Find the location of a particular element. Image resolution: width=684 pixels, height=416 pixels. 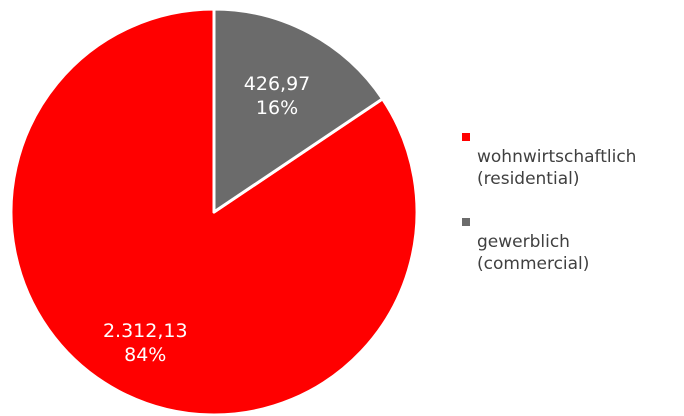

slice-percent-label-commercial: 16% is located at coordinates (277, 108).